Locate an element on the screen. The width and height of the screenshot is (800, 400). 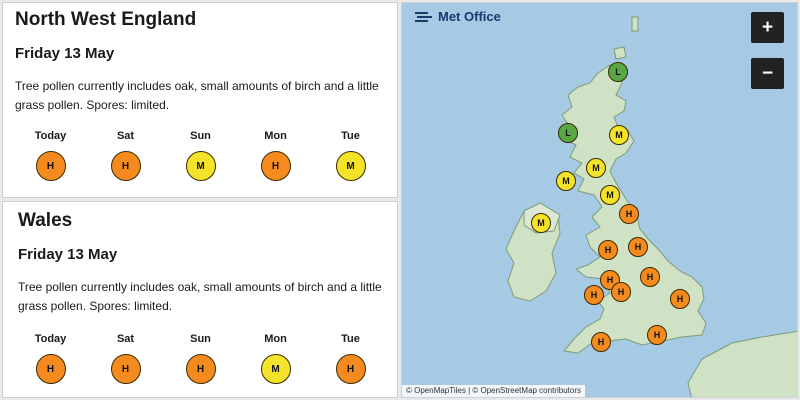
forecast-day: Mon H is located at coordinates (275, 155).